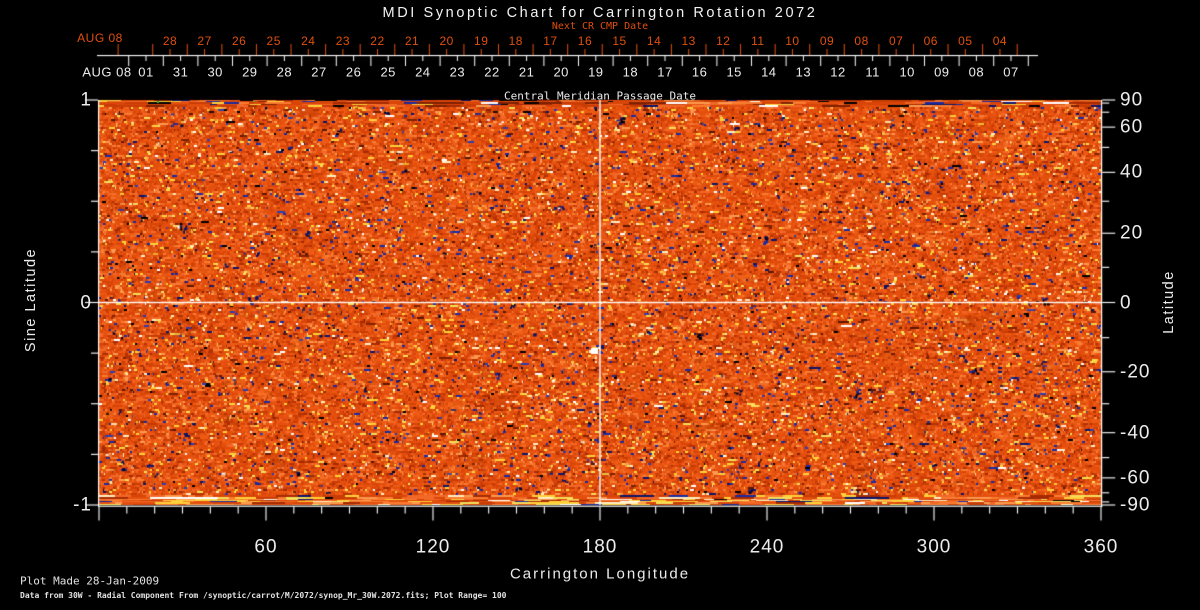  I want to click on cmp-day-label: 21, so click(526, 72).